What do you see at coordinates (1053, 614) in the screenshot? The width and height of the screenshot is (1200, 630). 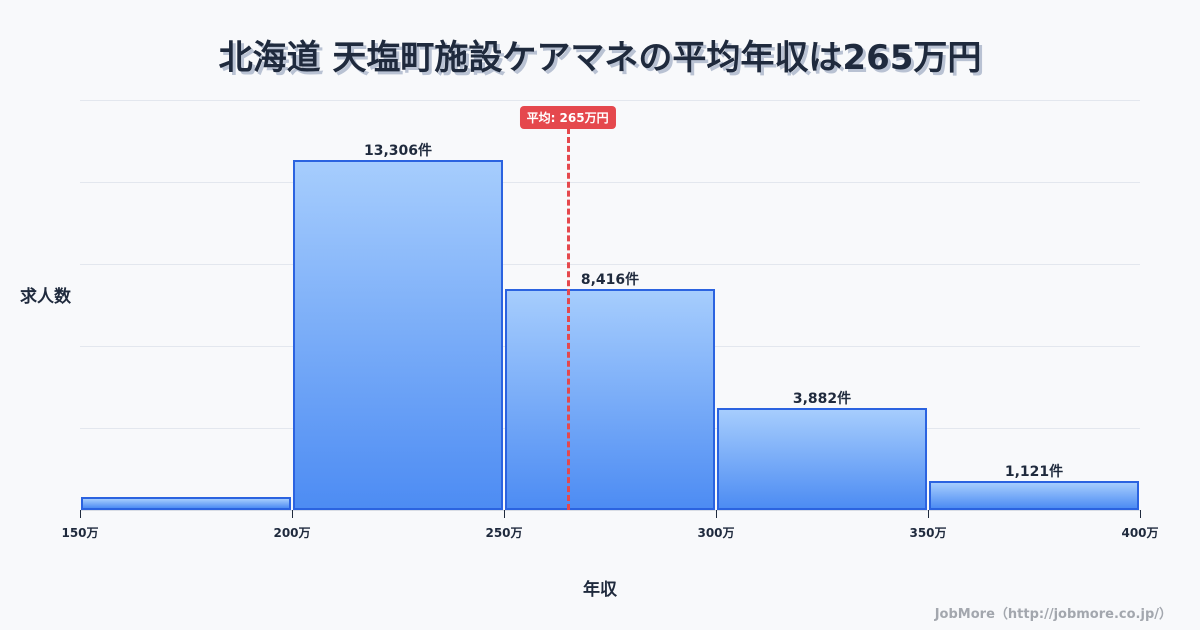 I see `source-credit: JobMore（http://jobmore.co.jp/）` at bounding box center [1053, 614].